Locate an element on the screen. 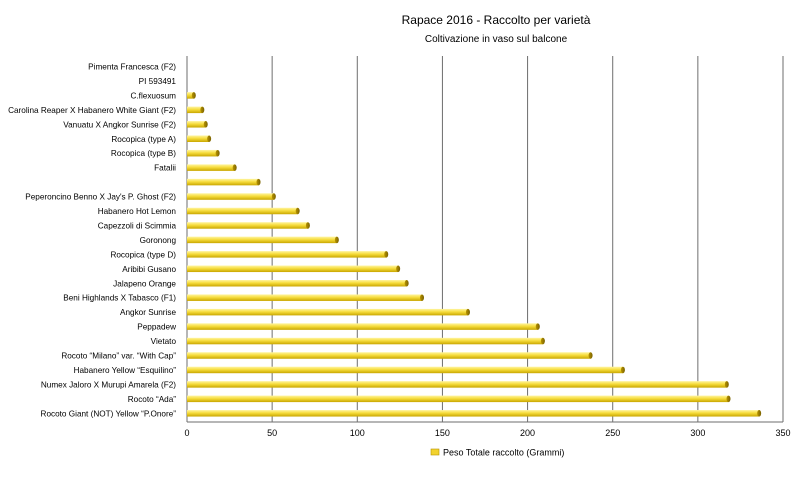 This screenshot has height=485, width=800. legend-label: Peso Totale raccolto (Grammi) is located at coordinates (503, 453).